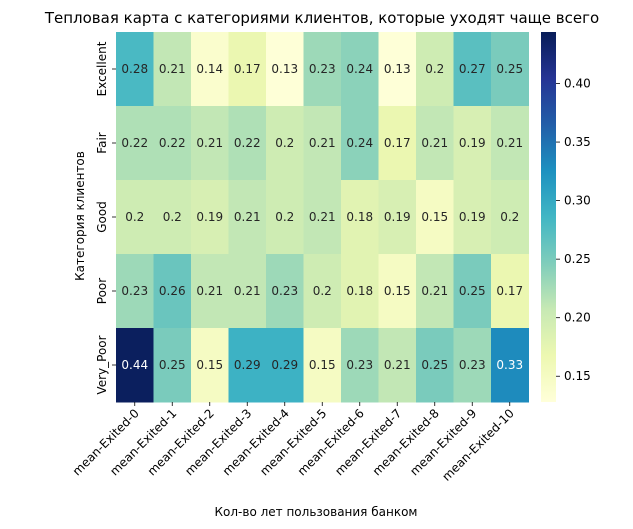  I want to click on colorbar-tick-label: 0.15, so click(577, 376).